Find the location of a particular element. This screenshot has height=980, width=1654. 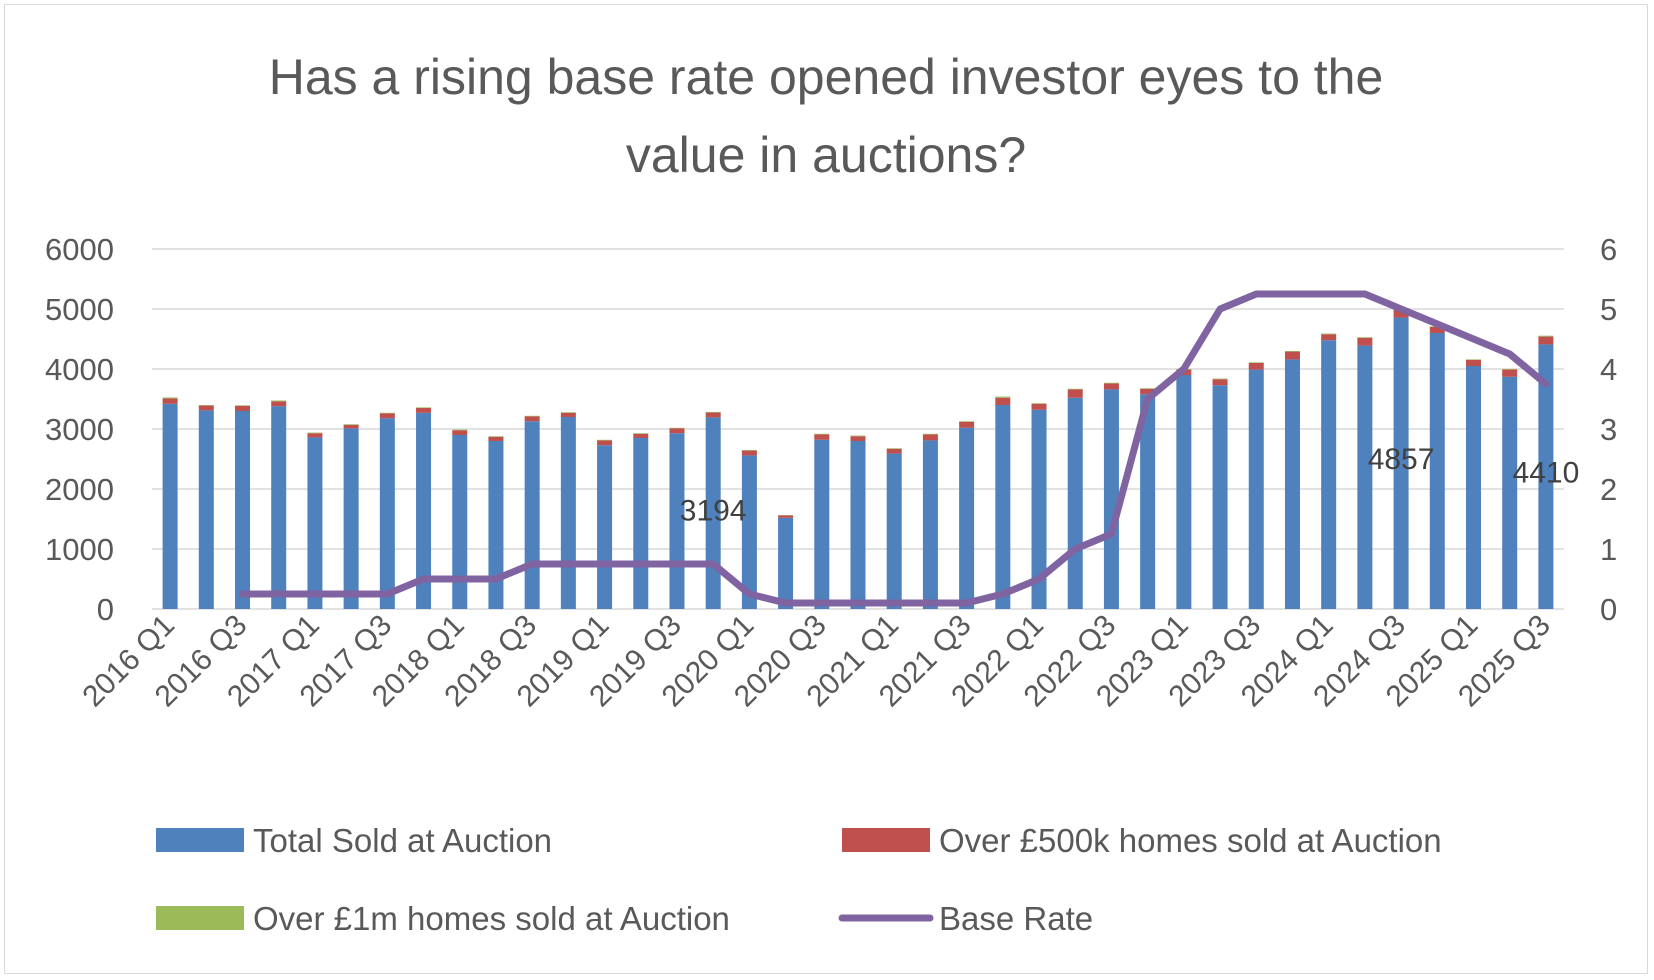

y-tick-label-left: 5000 is located at coordinates (79, 309).